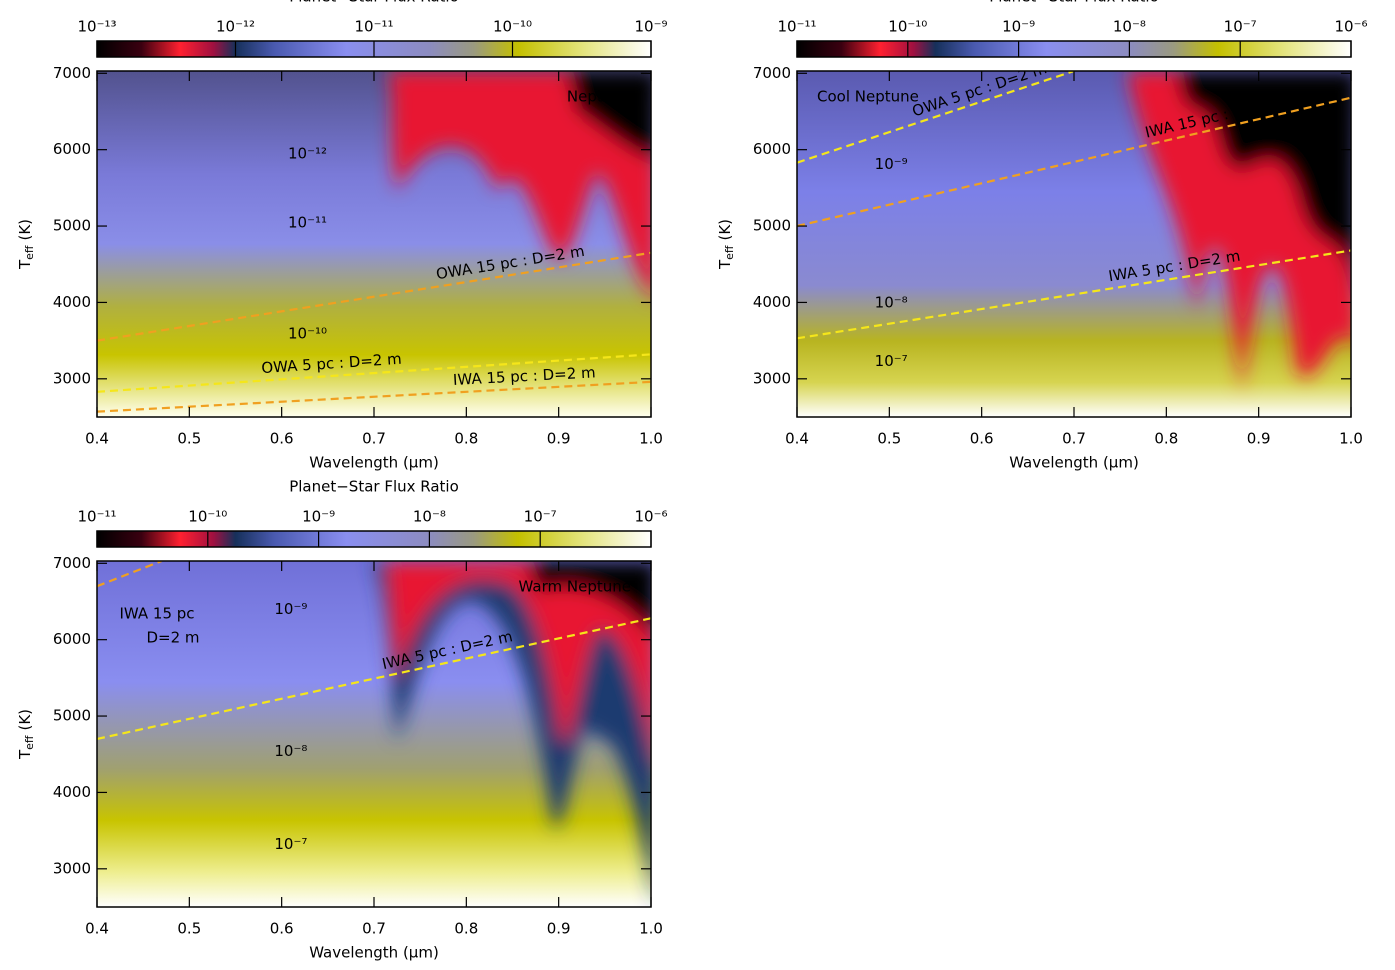 The image size is (1395, 970). What do you see at coordinates (599, 97) in the screenshot?
I see `panel-label: Neptune` at bounding box center [599, 97].